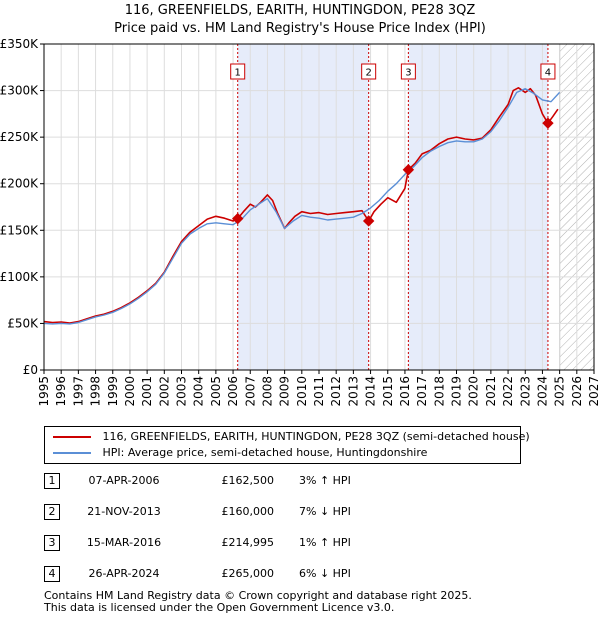 This screenshot has width=600, height=620. What do you see at coordinates (61, 391) in the screenshot?
I see `x-tick-label: 1996` at bounding box center [61, 391].